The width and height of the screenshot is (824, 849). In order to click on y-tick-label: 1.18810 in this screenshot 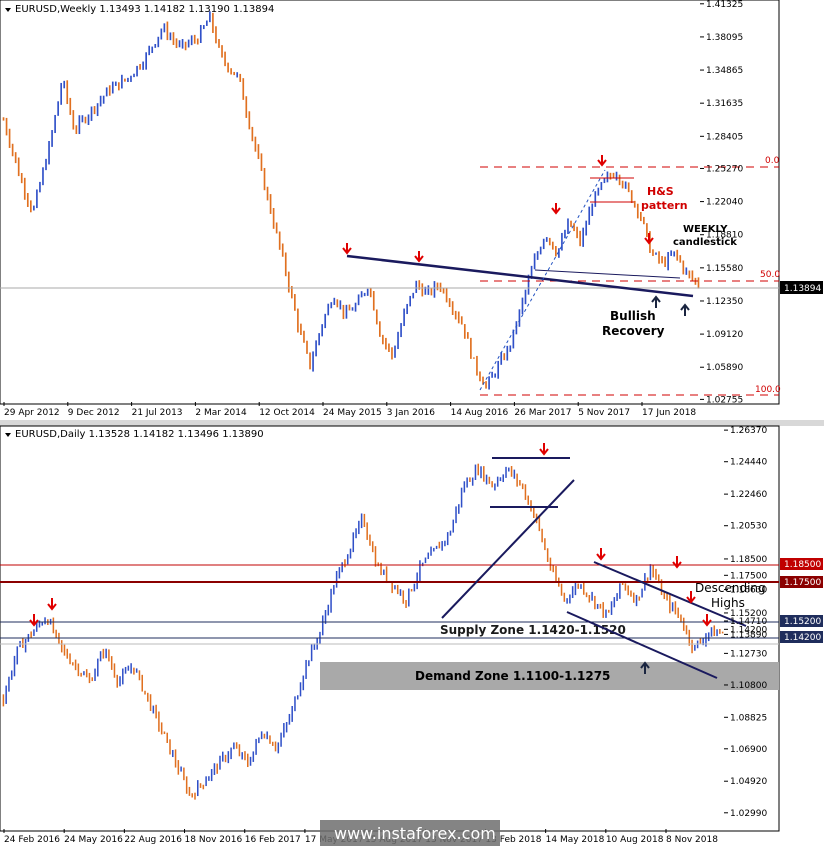, I will do `click(724, 236)`.